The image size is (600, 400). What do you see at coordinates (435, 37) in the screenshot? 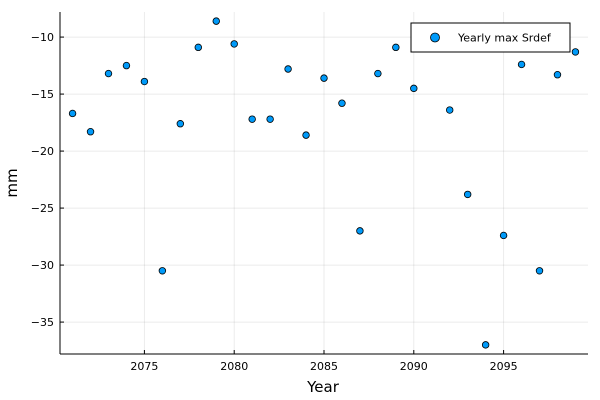
I see `legend-marker` at bounding box center [435, 37].